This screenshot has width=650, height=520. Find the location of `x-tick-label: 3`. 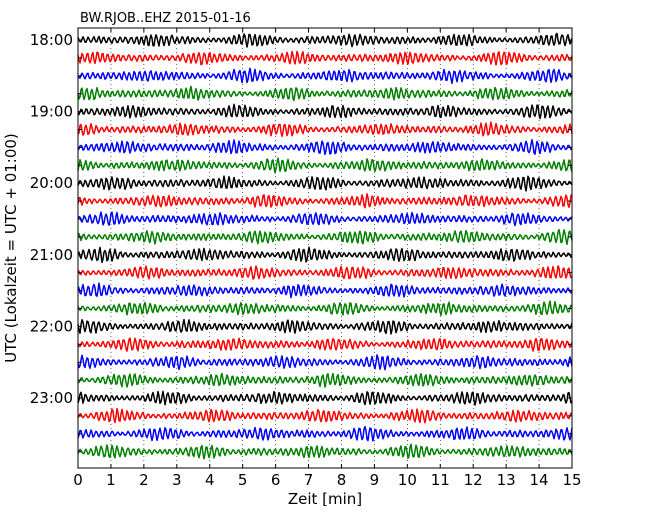

x-tick-label: 3 is located at coordinates (177, 480).